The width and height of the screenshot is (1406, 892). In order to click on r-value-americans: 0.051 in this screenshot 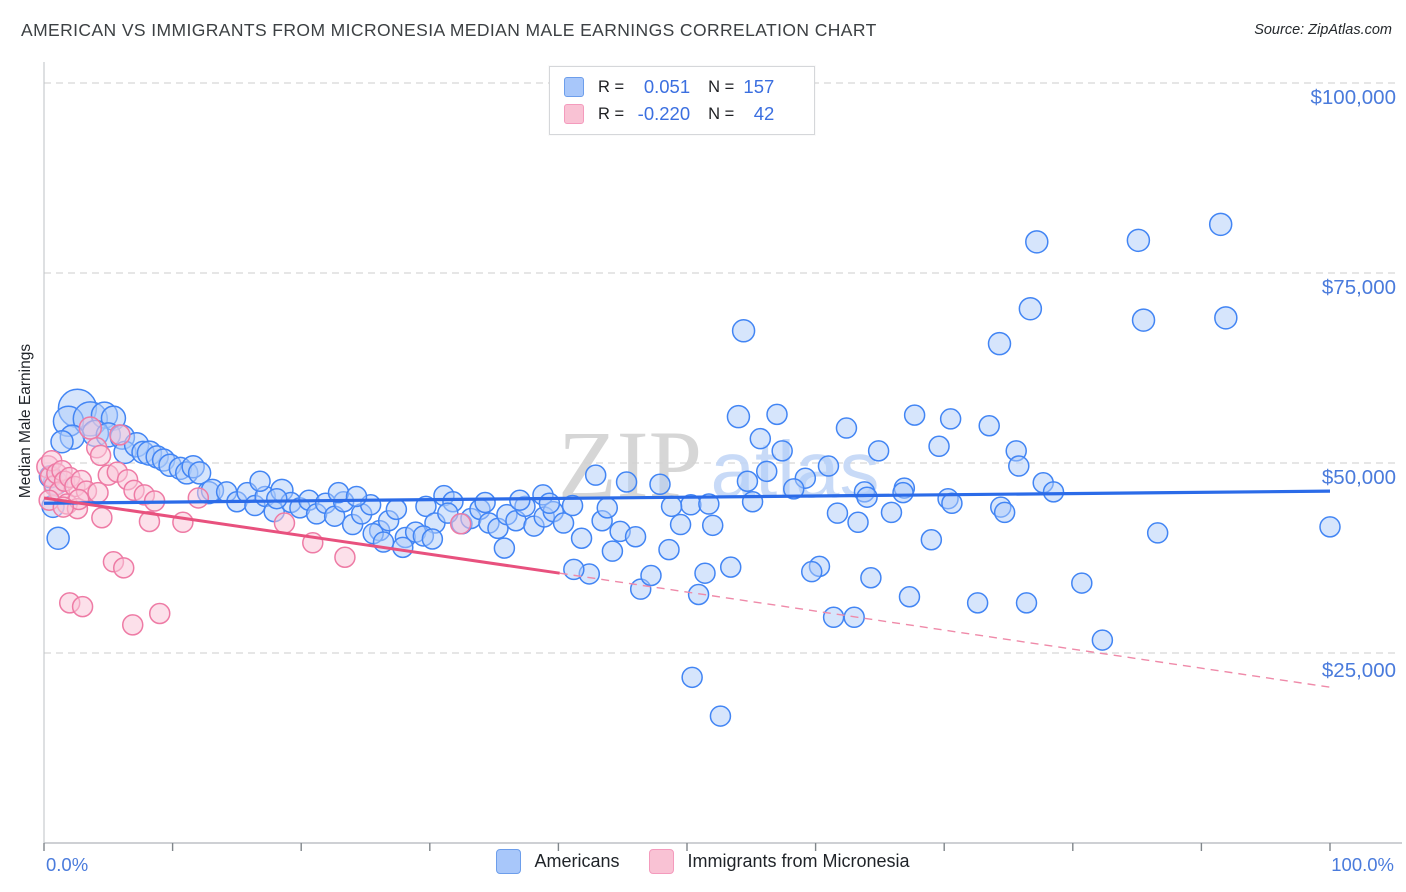, I will do `click(667, 86)`.